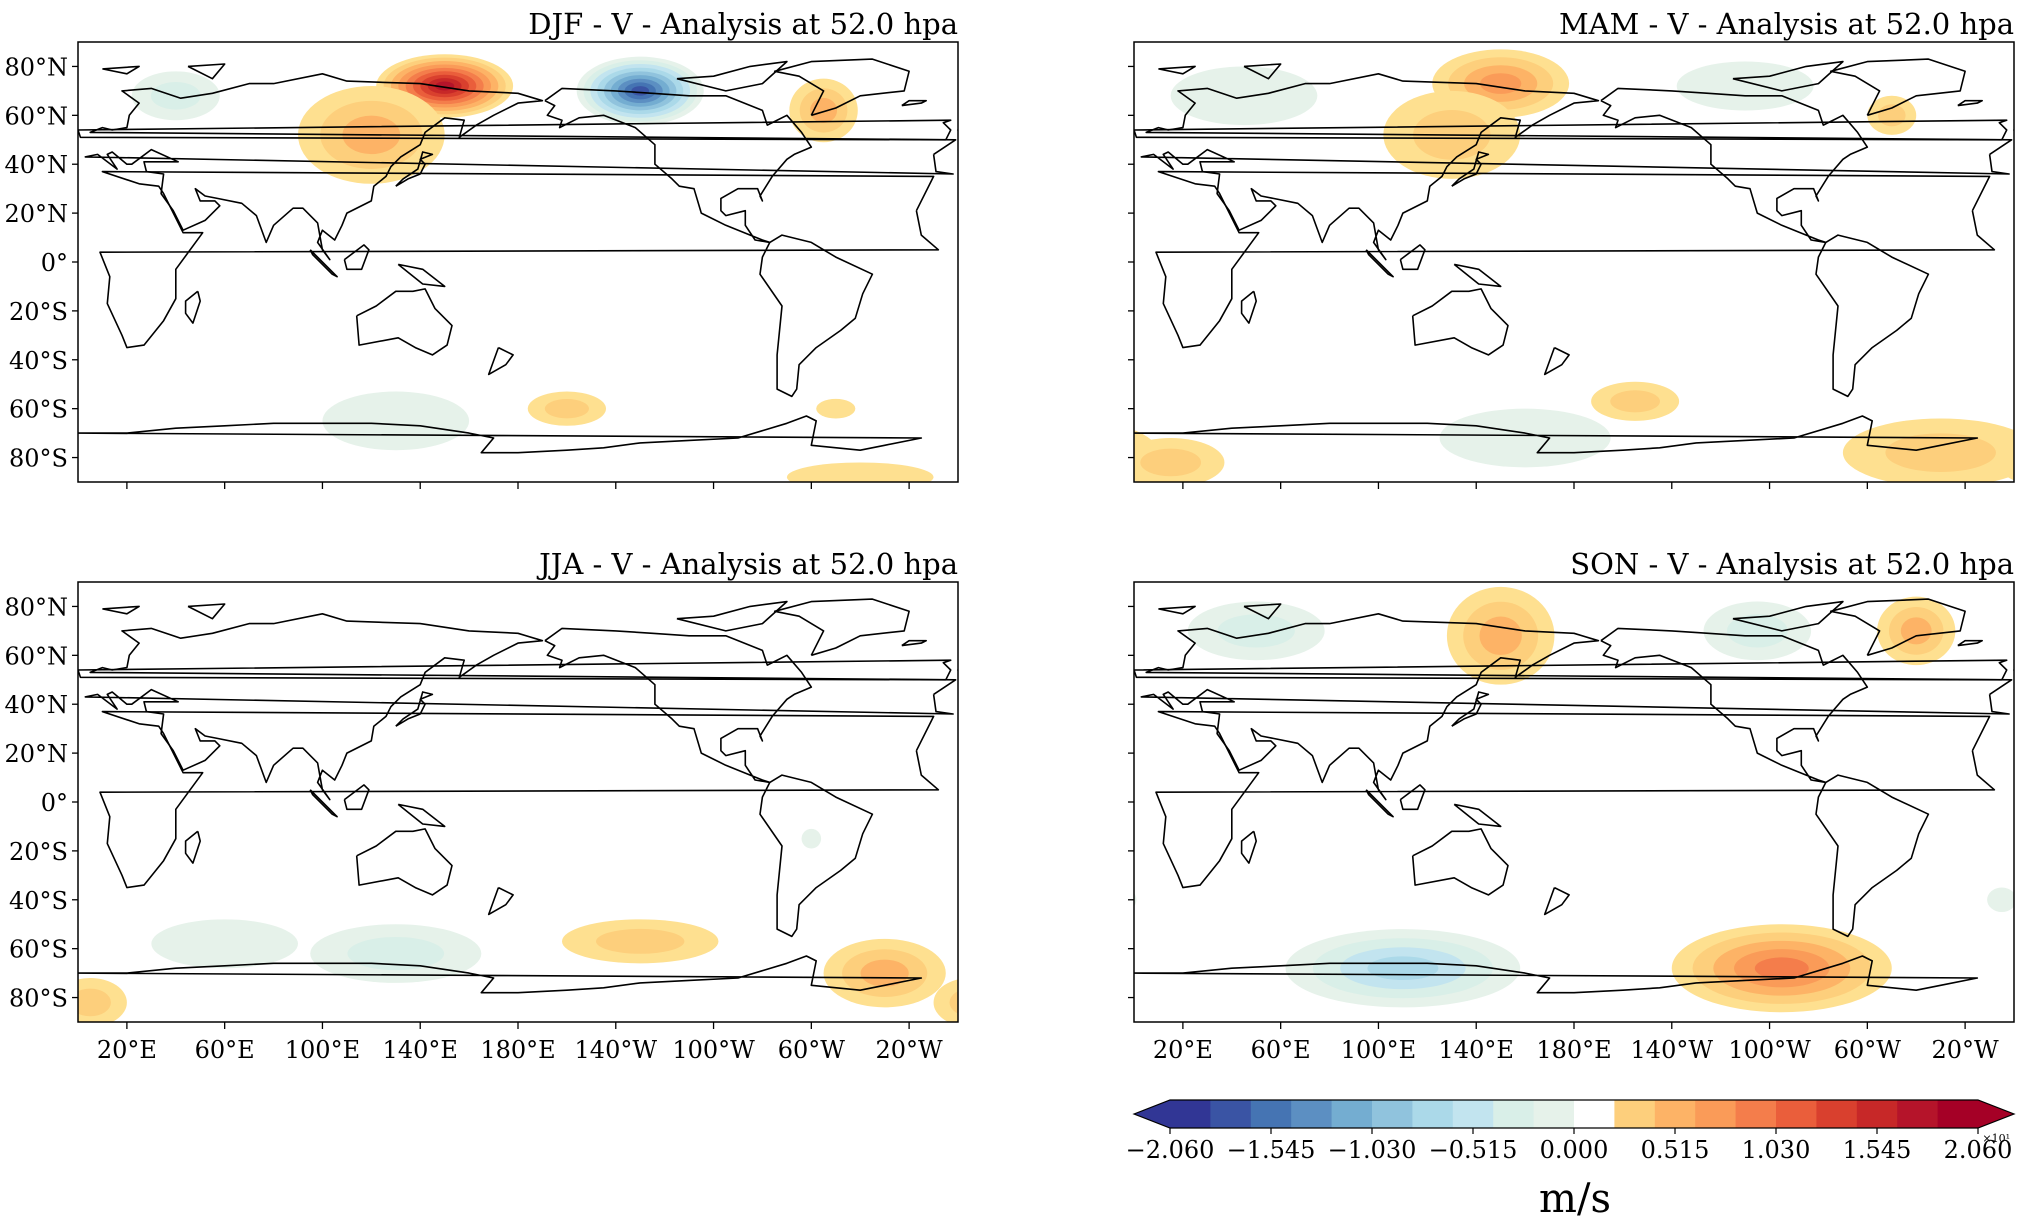 The width and height of the screenshot is (2025, 1232). I want to click on colorbar-extend-min, so click(1152, 1114).